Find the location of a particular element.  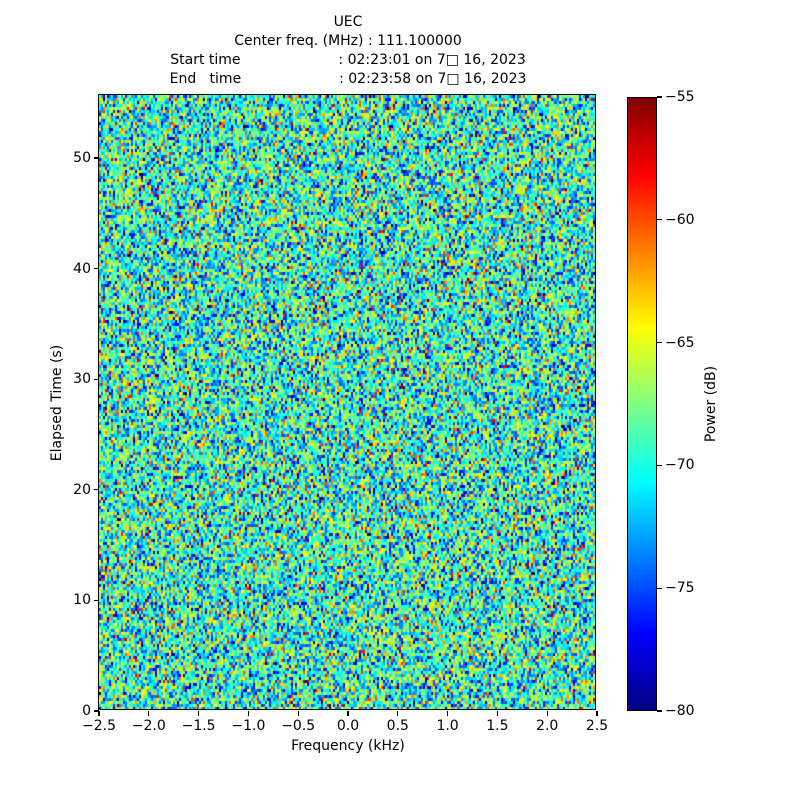

y-tick-label: 30 is located at coordinates (82, 379).